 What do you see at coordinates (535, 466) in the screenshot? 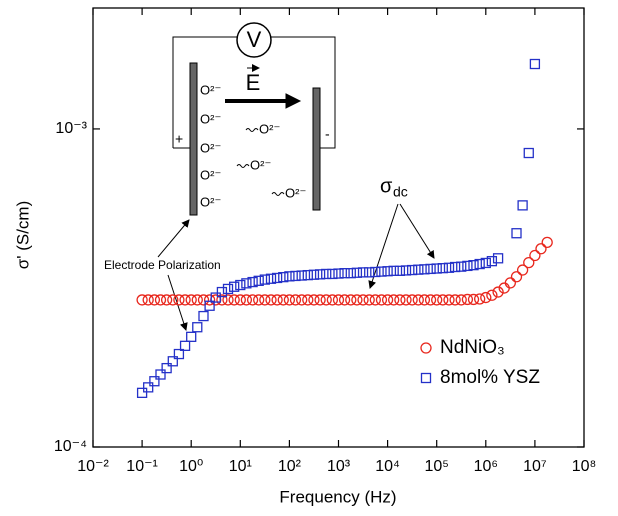
I see `x-tick-label: 10⁷` at bounding box center [535, 466].